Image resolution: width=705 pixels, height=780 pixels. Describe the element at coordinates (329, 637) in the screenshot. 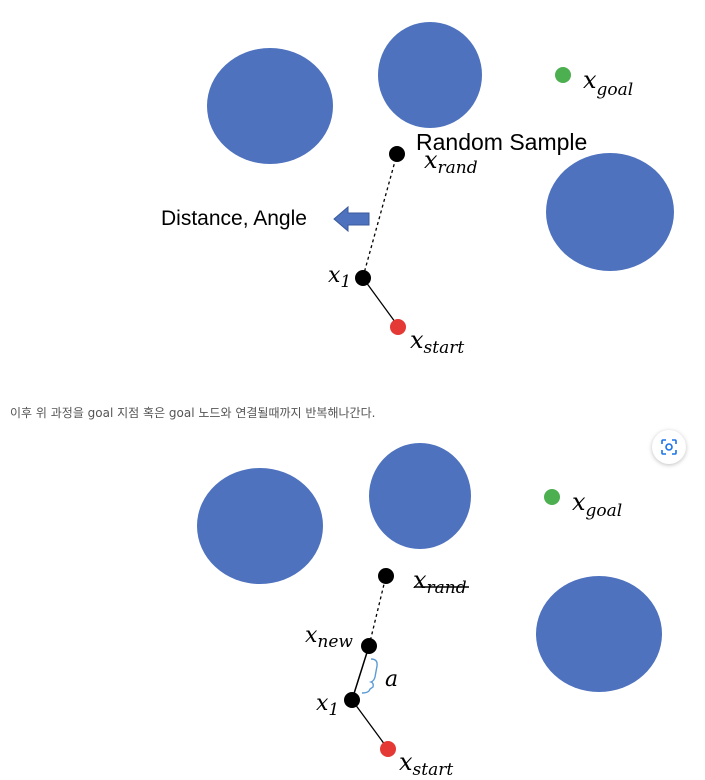

I see `x-new-label: xnew` at that location.